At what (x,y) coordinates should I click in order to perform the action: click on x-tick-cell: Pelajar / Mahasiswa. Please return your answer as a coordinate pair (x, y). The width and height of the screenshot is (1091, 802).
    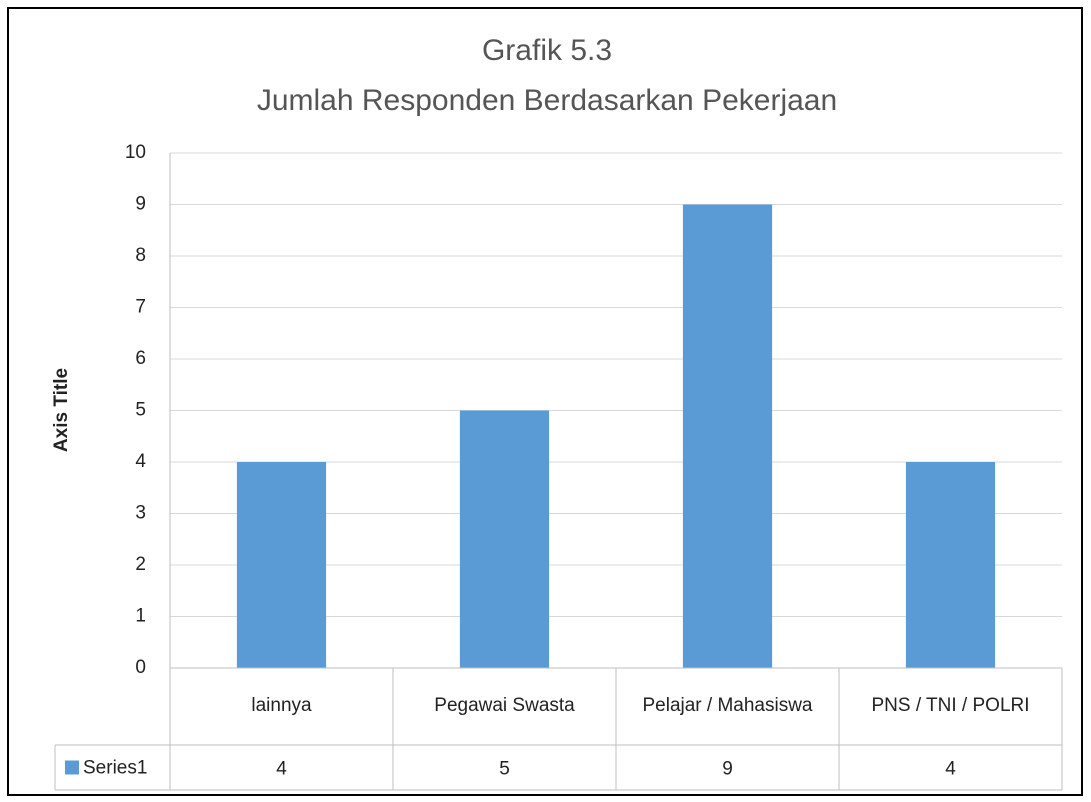
    Looking at the image, I should click on (727, 706).